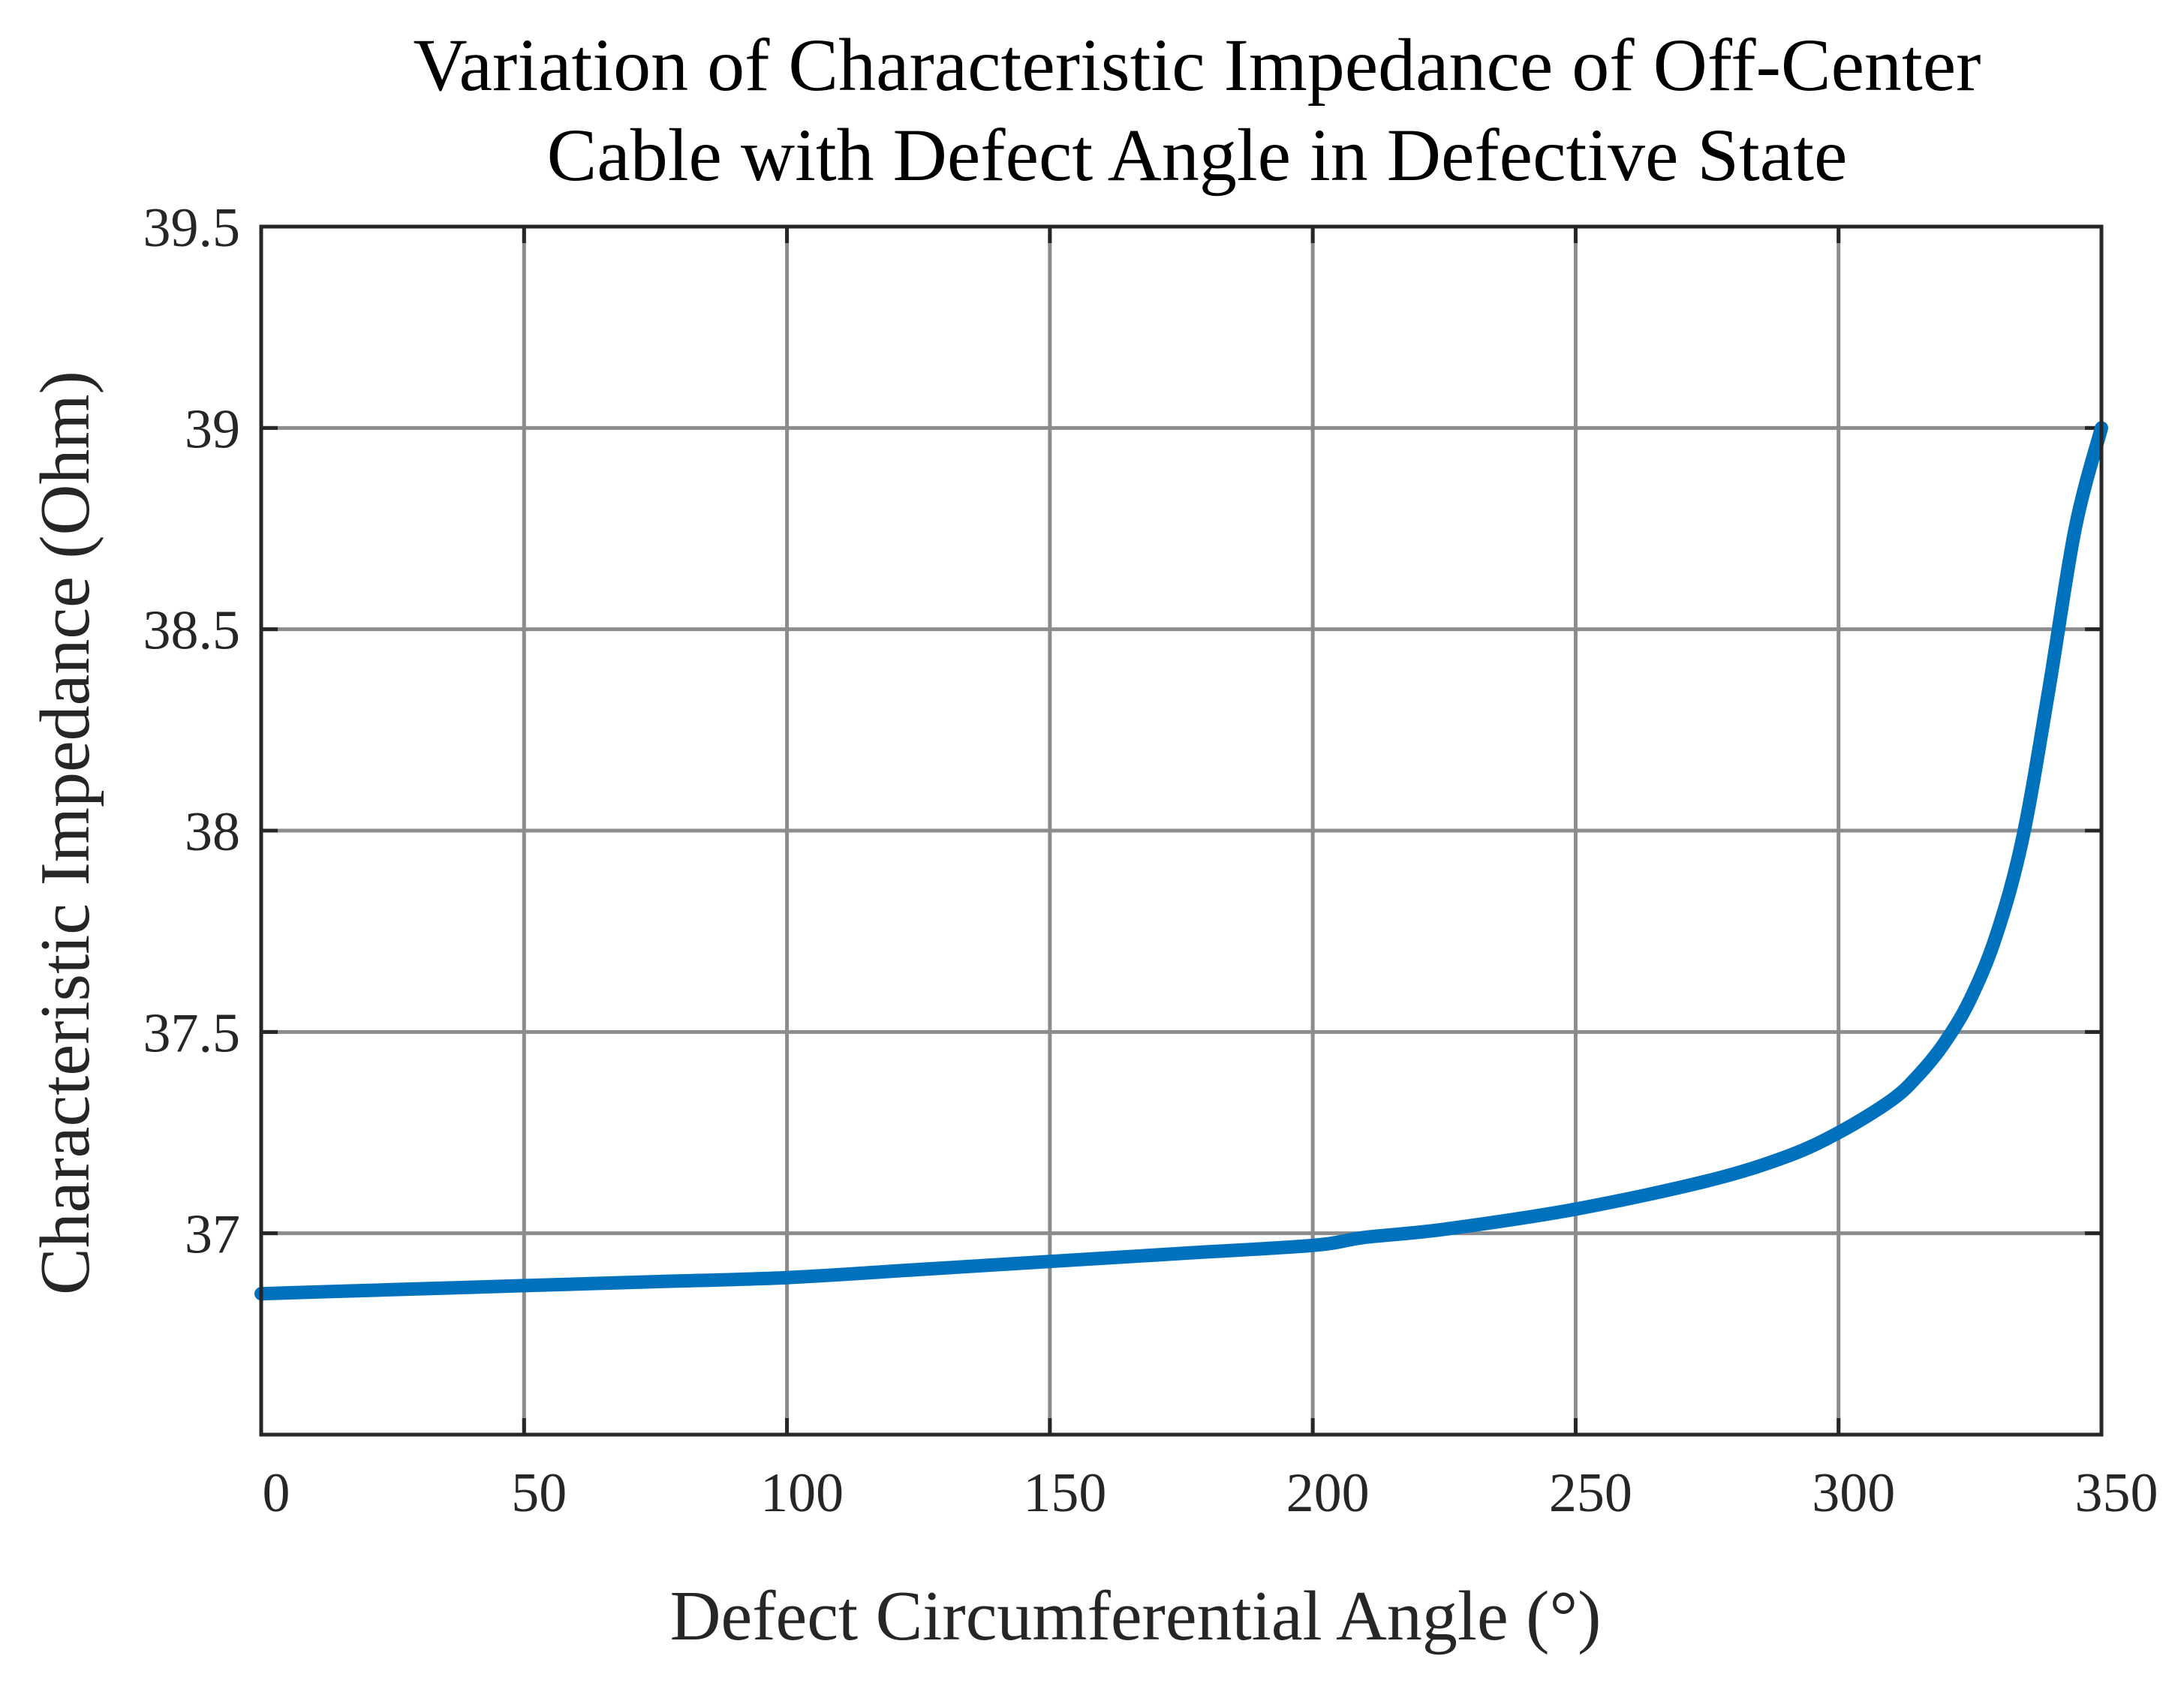  Describe the element at coordinates (192, 631) in the screenshot. I see `y-tick-label-3: 38.5` at that location.